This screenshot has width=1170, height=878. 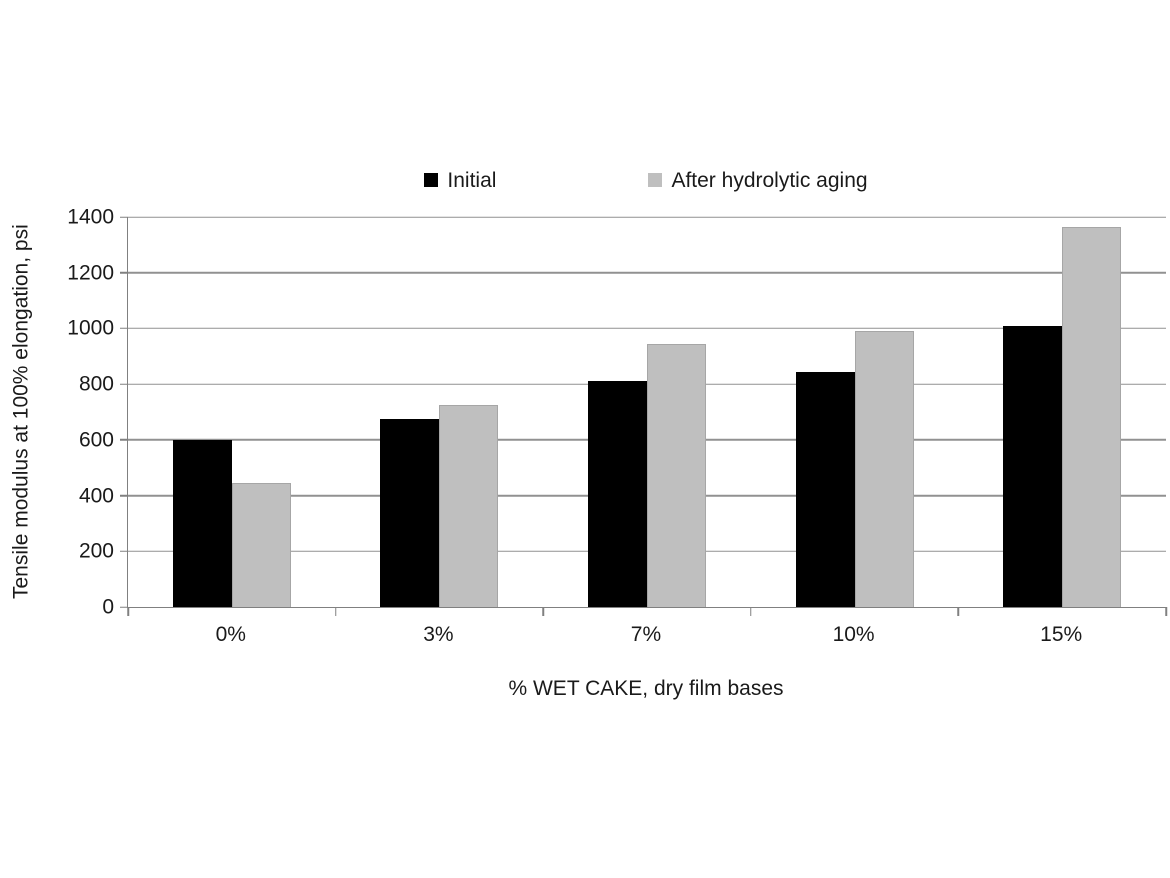 What do you see at coordinates (646, 688) in the screenshot?
I see `x-axis-title: % WET CAKE, dry film bases` at bounding box center [646, 688].